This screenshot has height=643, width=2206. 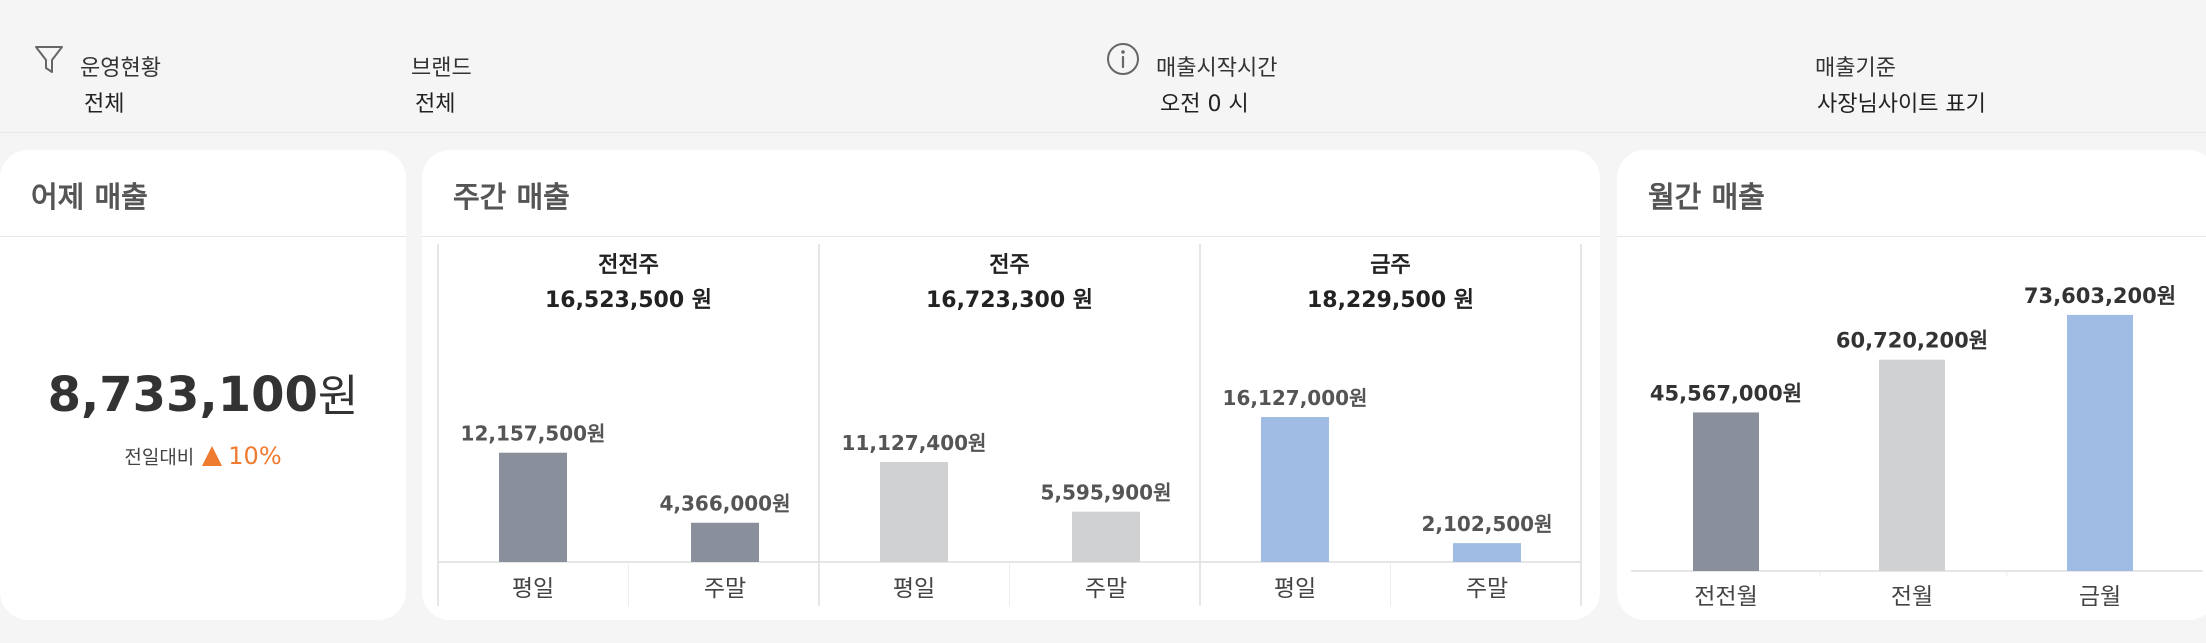 I want to click on weekly-bar-value-label: 16,127,000원, so click(x=1295, y=398).